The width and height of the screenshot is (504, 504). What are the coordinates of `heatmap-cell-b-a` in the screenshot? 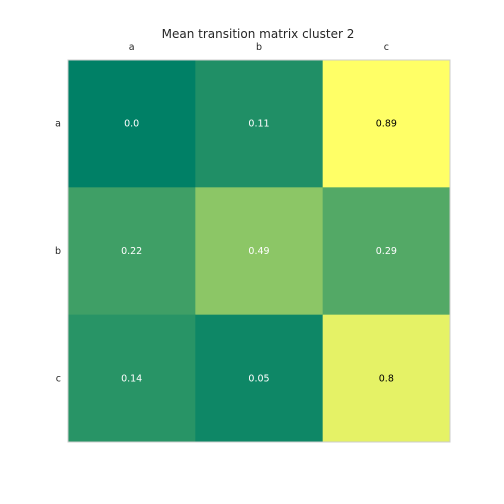 It's located at (132, 251).